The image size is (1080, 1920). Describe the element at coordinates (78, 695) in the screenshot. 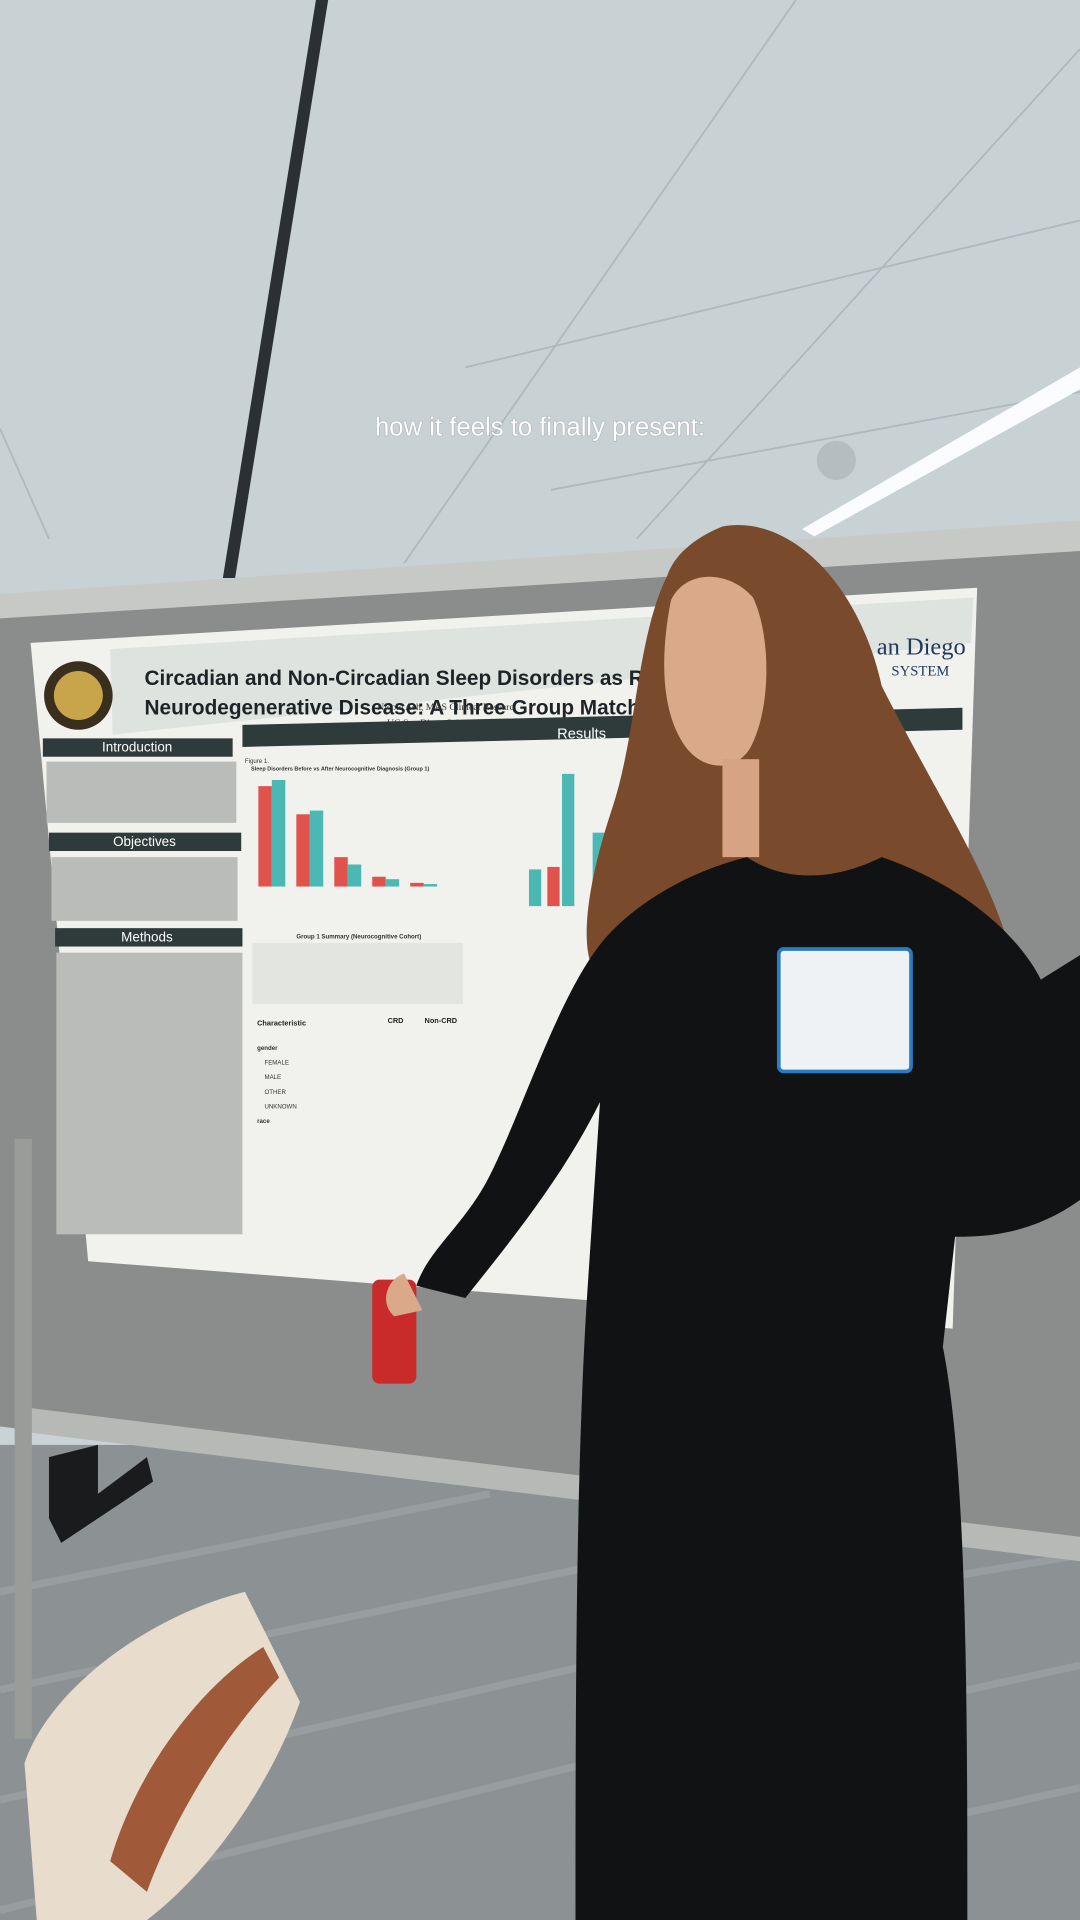

I see `uc-seal-inner` at that location.